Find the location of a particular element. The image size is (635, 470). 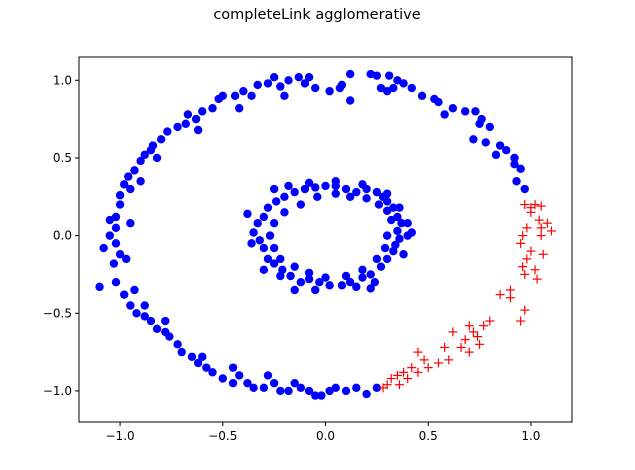

x-tick-label: −0.5 is located at coordinates (222, 436).